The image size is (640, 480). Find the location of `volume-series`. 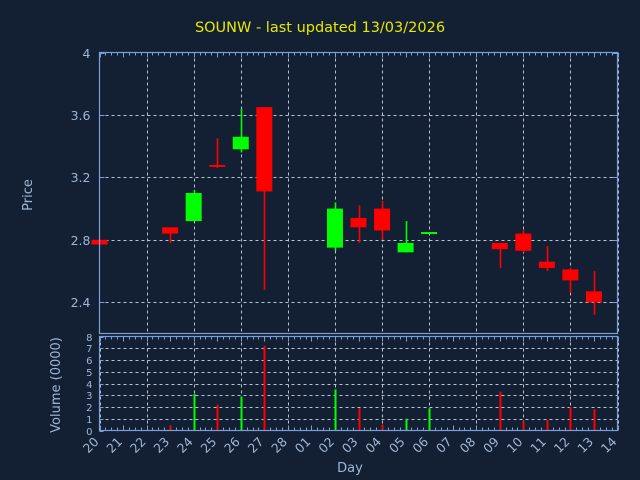

volume-series is located at coordinates (382, 388).